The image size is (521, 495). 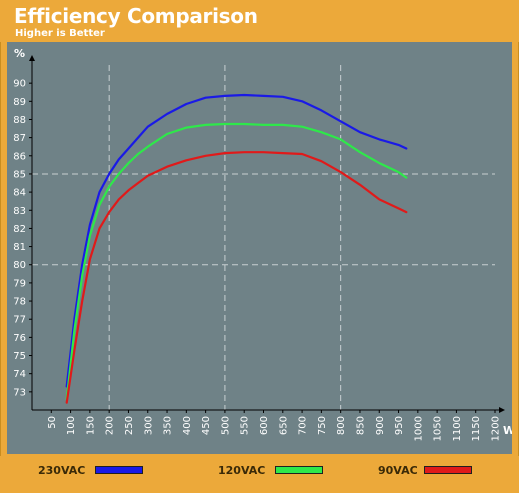 I want to click on x-tick-label: 300, so click(x=148, y=425).